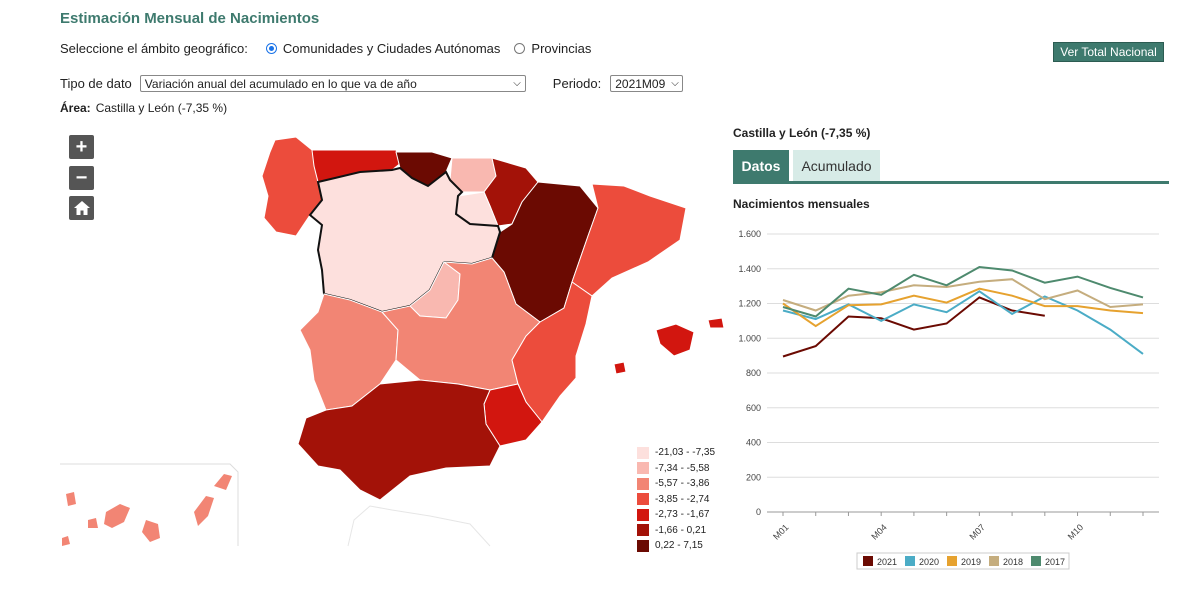 This screenshot has width=1200, height=590. I want to click on y-tick-label: 1.000, so click(749, 338).